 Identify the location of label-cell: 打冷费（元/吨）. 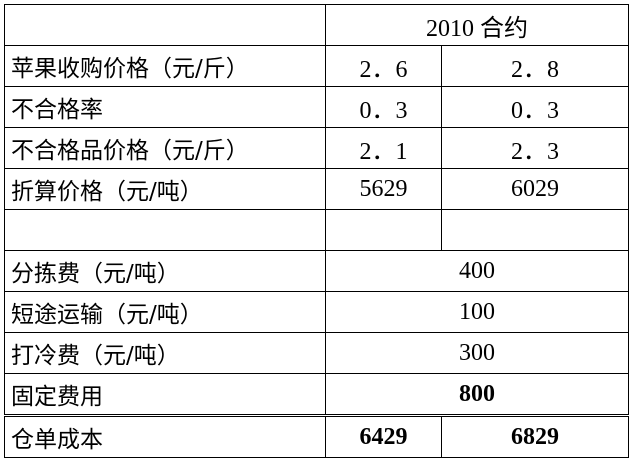
(165, 353).